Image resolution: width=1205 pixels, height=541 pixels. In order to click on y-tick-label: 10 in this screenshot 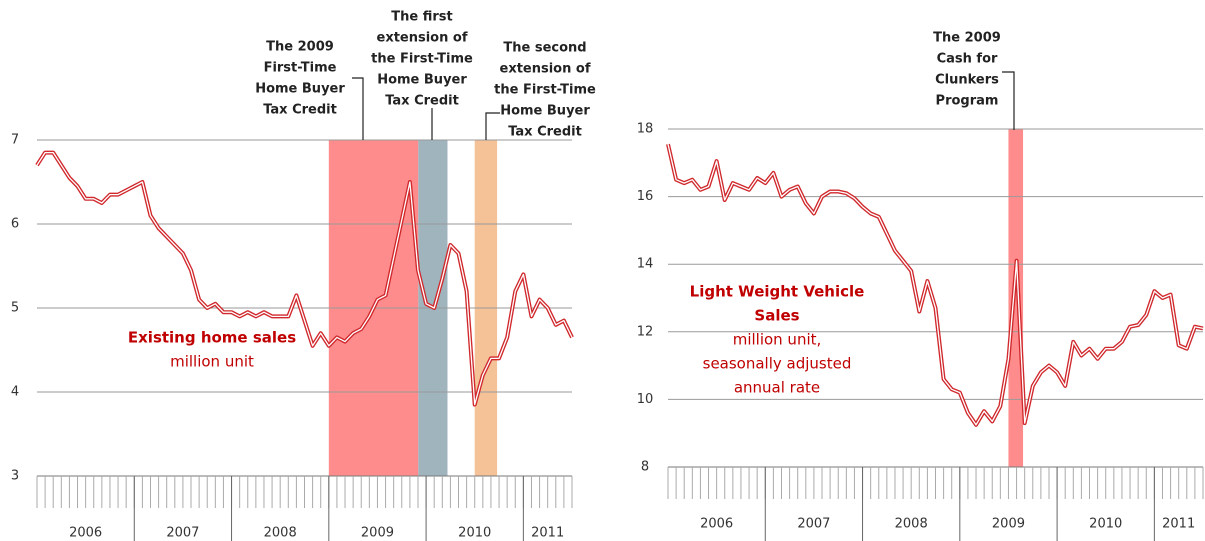, I will do `click(645, 399)`.